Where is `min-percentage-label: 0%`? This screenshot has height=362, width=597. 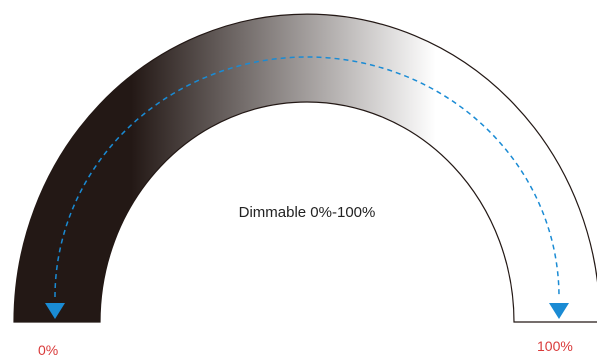 min-percentage-label: 0% is located at coordinates (48, 350).